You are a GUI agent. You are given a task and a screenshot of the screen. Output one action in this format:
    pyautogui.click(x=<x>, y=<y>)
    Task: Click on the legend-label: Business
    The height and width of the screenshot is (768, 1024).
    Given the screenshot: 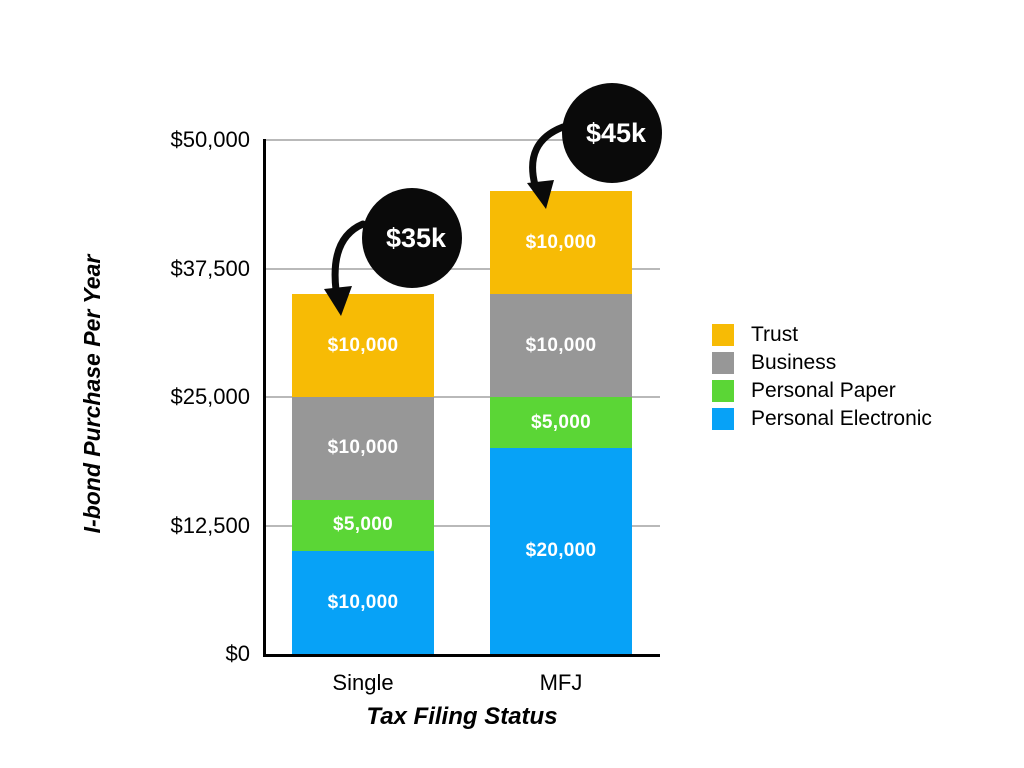 What is the action you would take?
    pyautogui.click(x=794, y=362)
    